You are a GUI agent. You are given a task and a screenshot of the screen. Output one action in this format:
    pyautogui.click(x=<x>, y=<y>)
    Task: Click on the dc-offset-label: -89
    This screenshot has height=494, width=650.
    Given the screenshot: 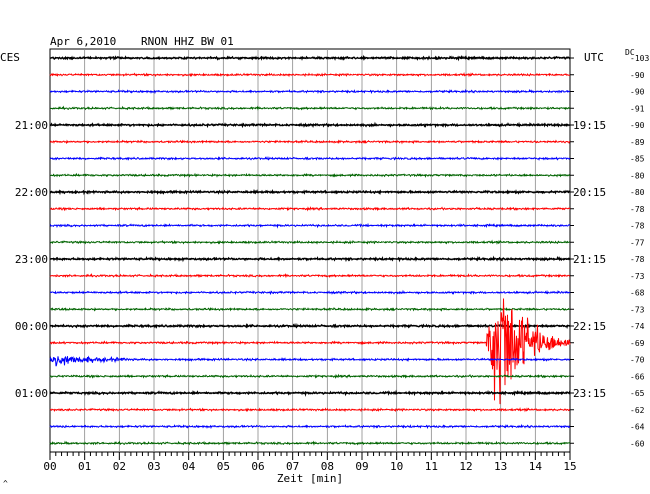 What is the action you would take?
    pyautogui.click(x=637, y=142)
    